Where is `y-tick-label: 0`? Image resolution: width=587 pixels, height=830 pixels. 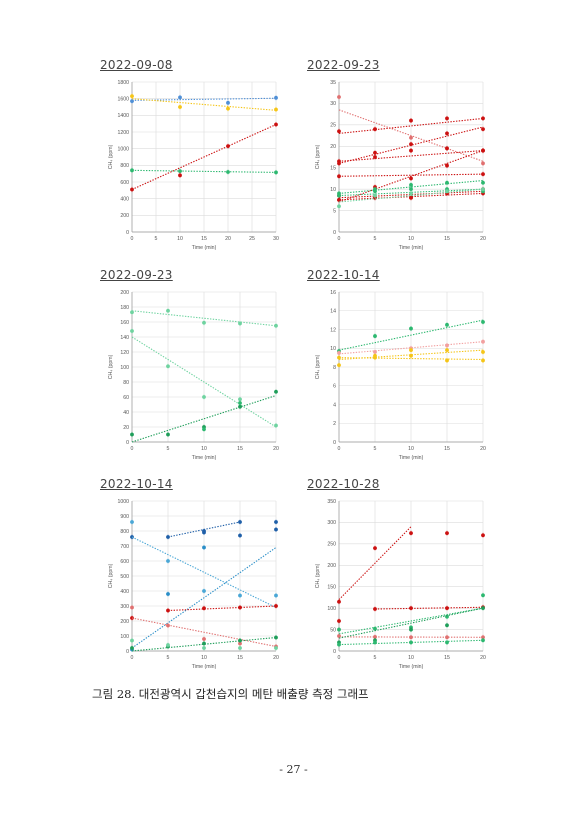 y-tick-label: 0 is located at coordinates (127, 443).